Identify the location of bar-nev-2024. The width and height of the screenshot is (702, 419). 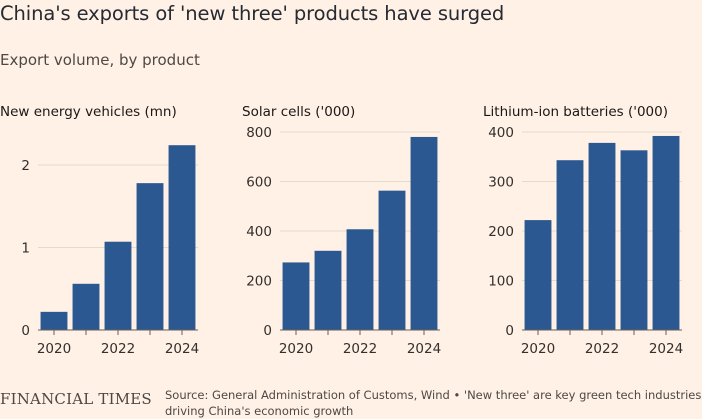
(182, 237).